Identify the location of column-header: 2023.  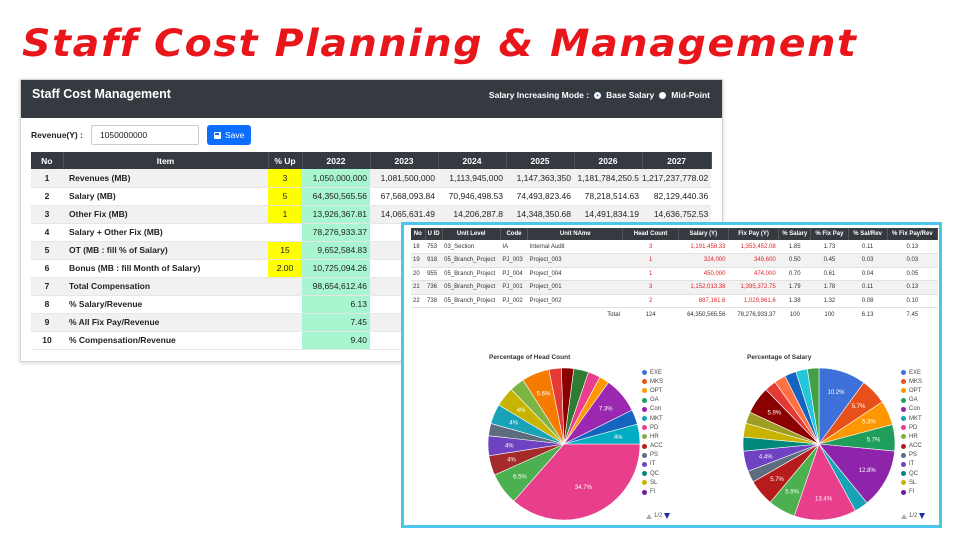
(404, 160).